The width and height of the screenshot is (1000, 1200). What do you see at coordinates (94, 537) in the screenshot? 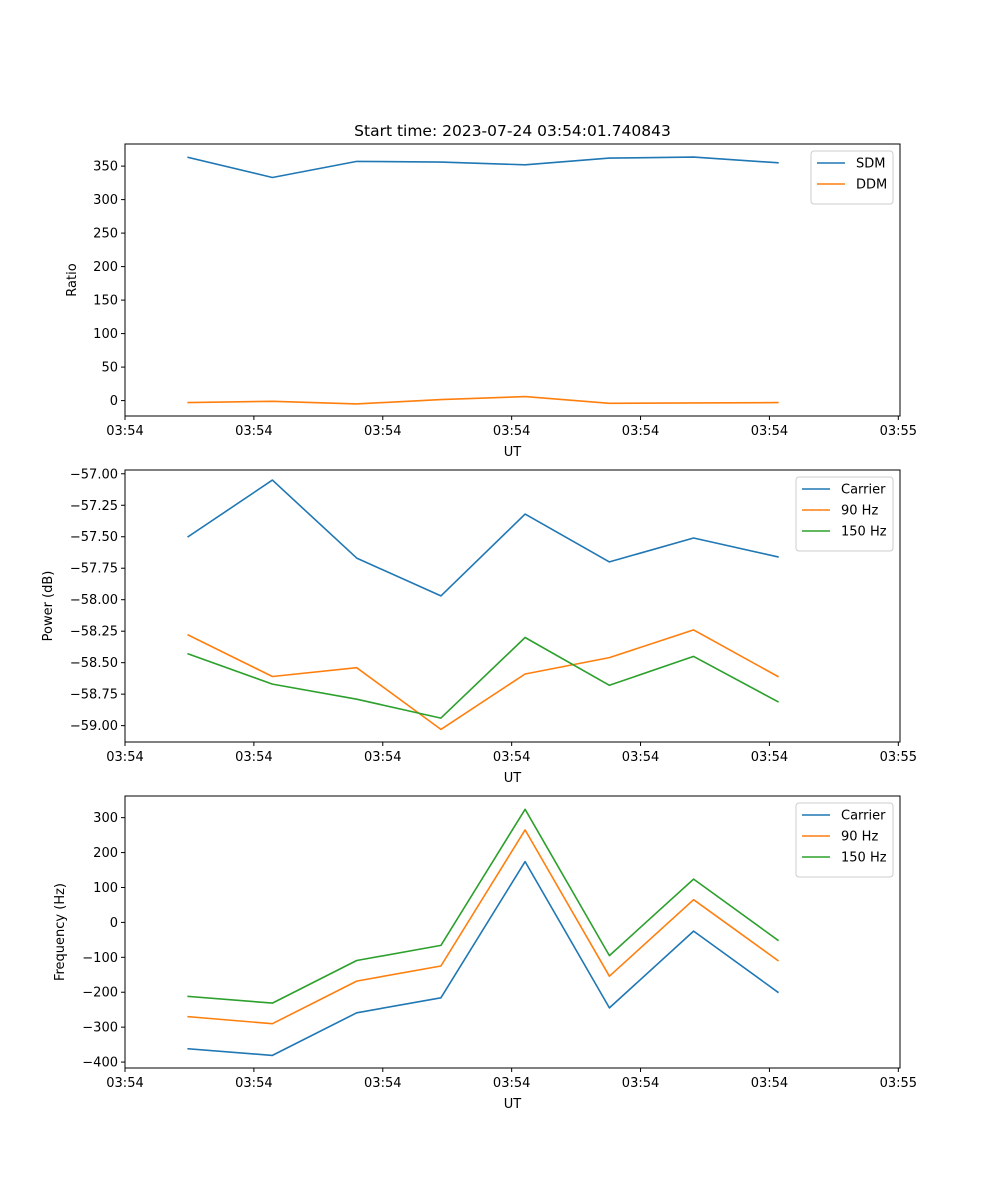
I see `y-tick-label: −57.50` at bounding box center [94, 537].